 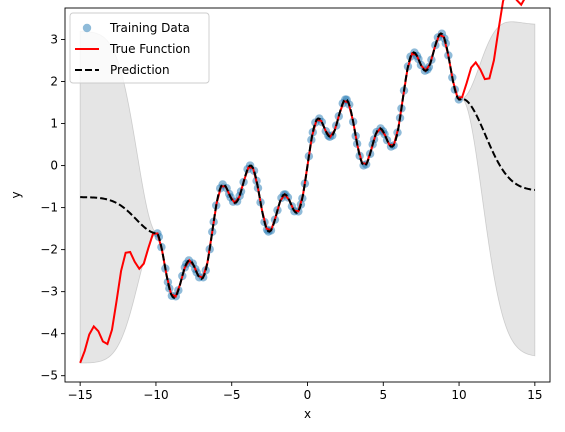 I want to click on legend-box, so click(x=139, y=48).